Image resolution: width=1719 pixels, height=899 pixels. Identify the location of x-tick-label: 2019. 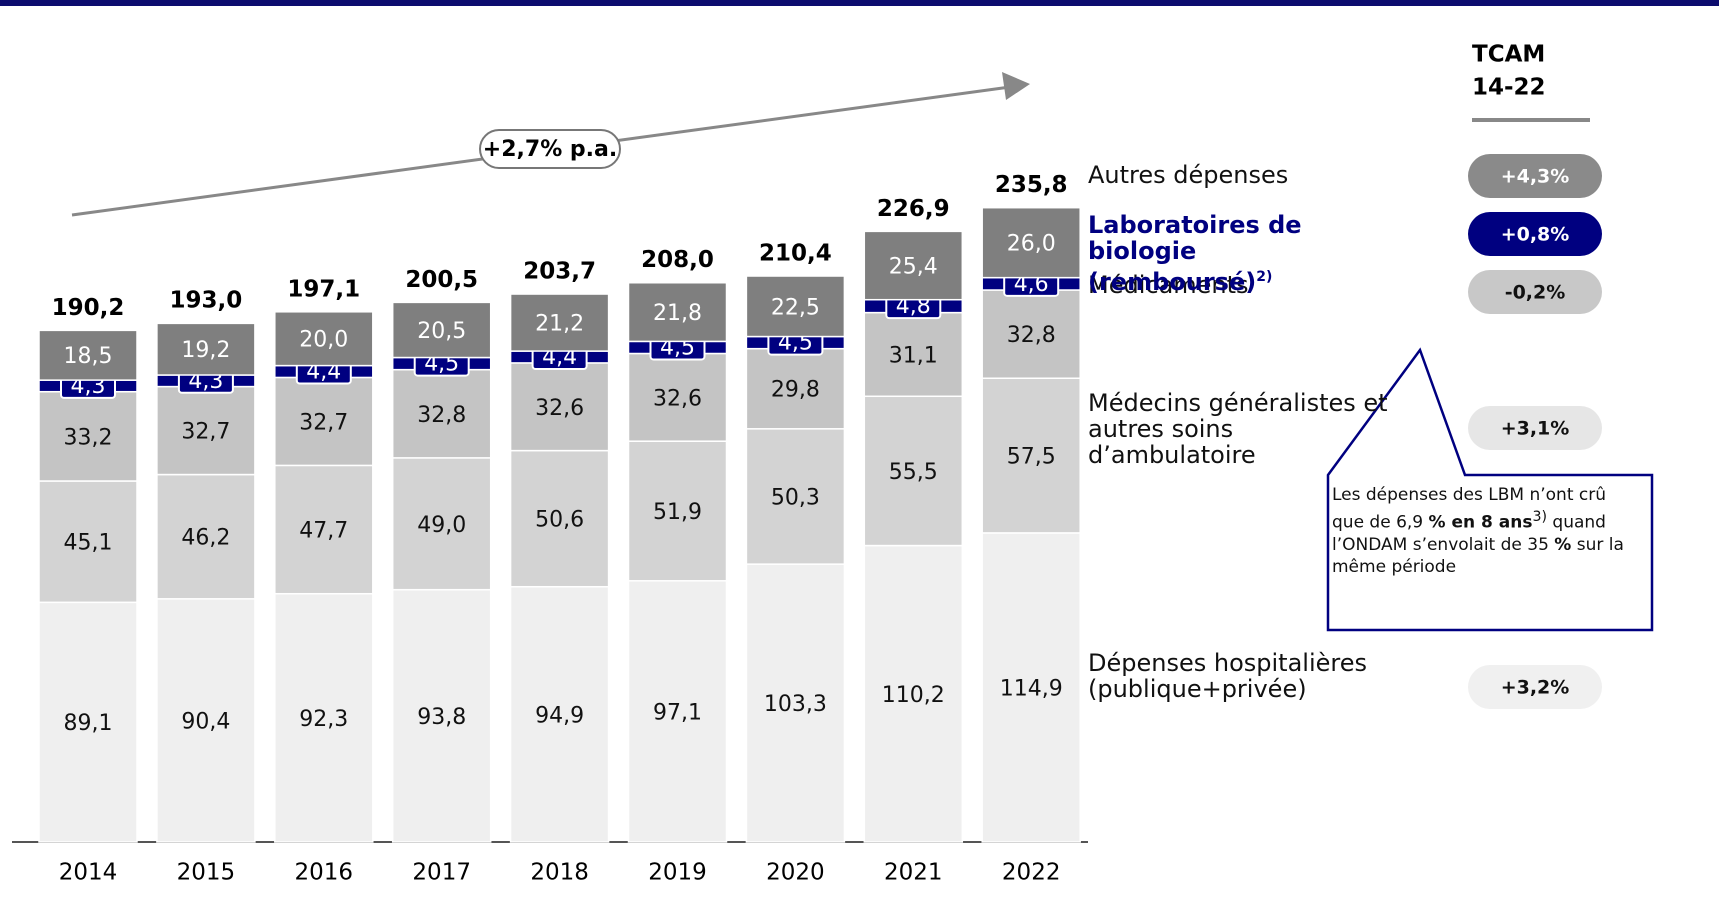
(677, 873).